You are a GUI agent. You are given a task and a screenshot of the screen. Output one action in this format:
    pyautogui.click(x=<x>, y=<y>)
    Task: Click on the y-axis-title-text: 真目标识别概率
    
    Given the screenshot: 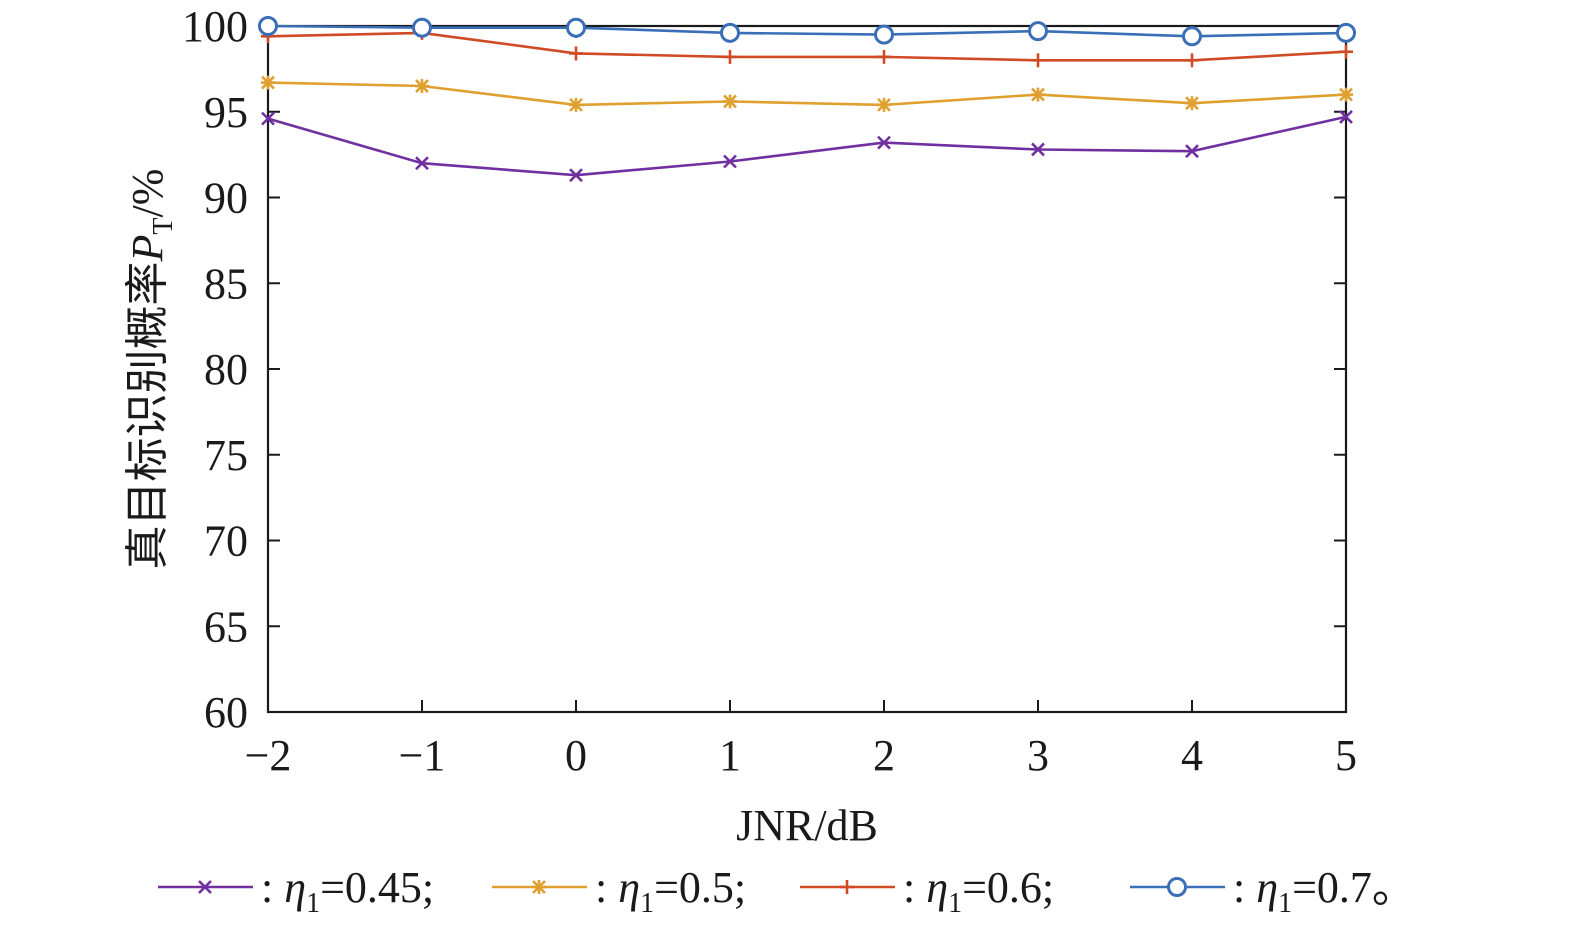 What is the action you would take?
    pyautogui.click(x=147, y=415)
    